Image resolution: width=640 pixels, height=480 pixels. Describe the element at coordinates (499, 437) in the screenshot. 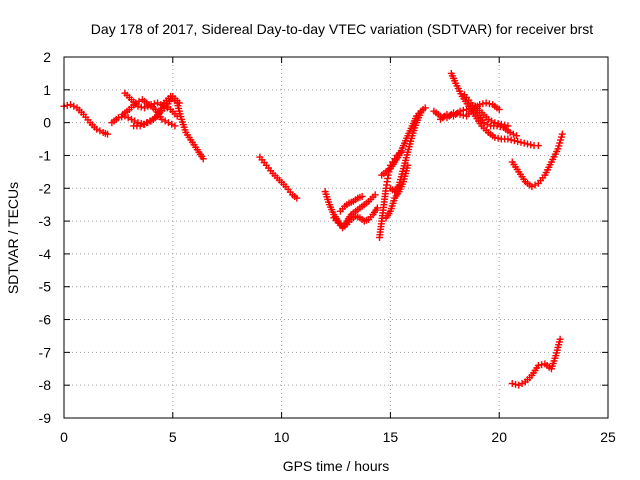

I see `x-tick-label: 20` at that location.